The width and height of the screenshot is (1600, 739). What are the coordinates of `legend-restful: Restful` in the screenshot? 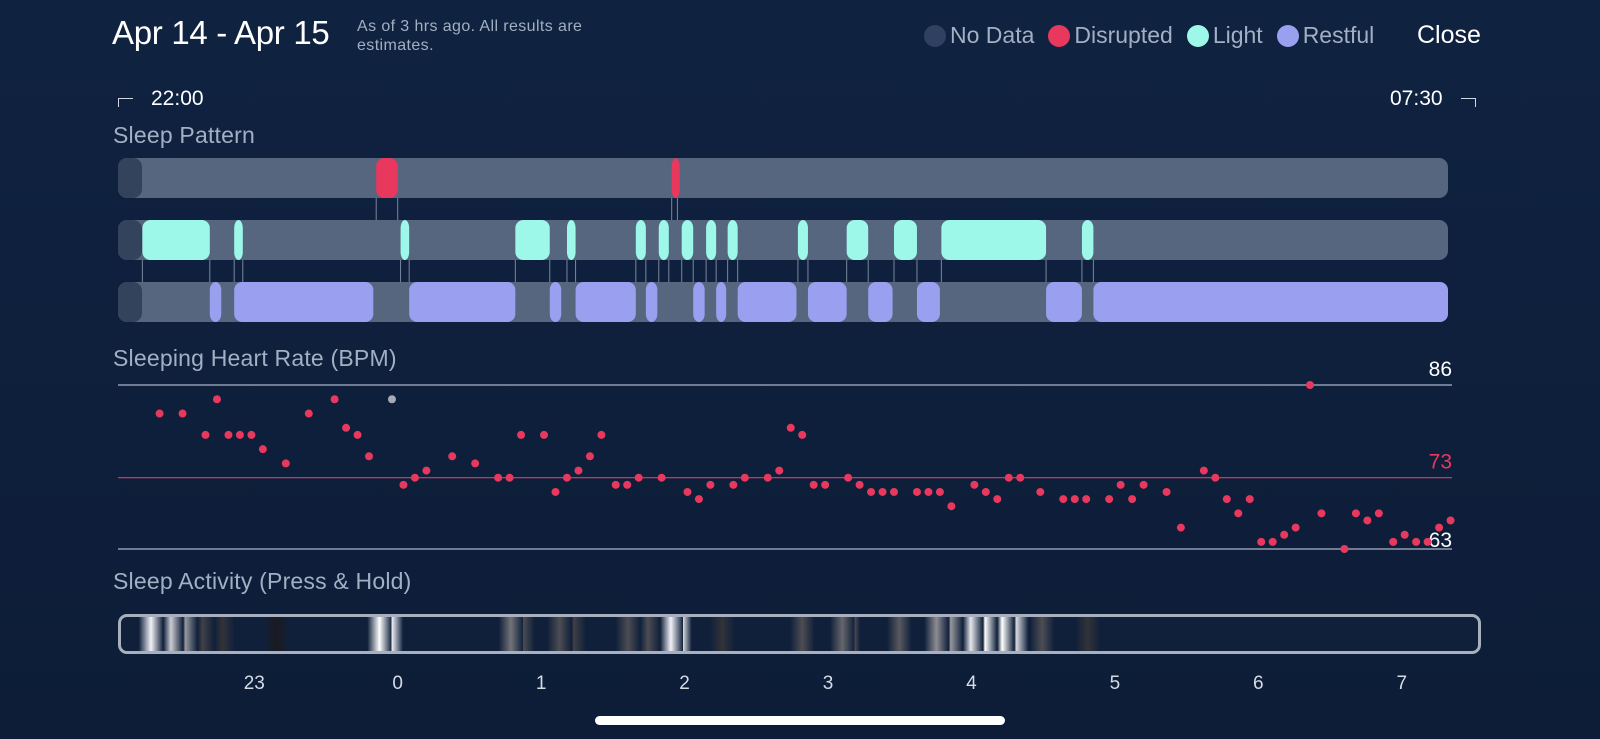 It's located at (1325, 35).